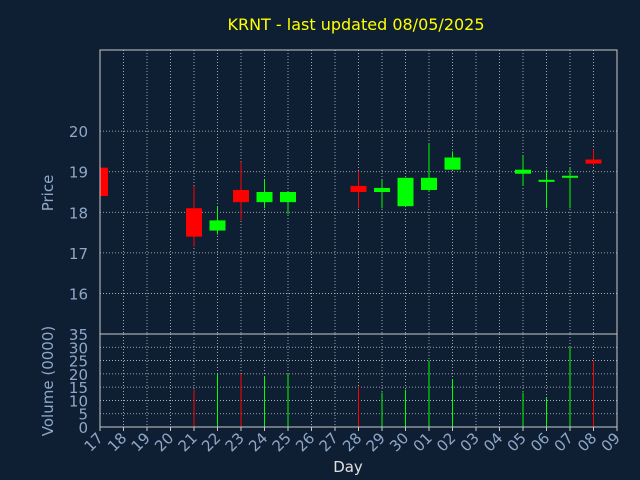 The height and width of the screenshot is (480, 640). I want to click on price-tick-label: 17, so click(78, 254).